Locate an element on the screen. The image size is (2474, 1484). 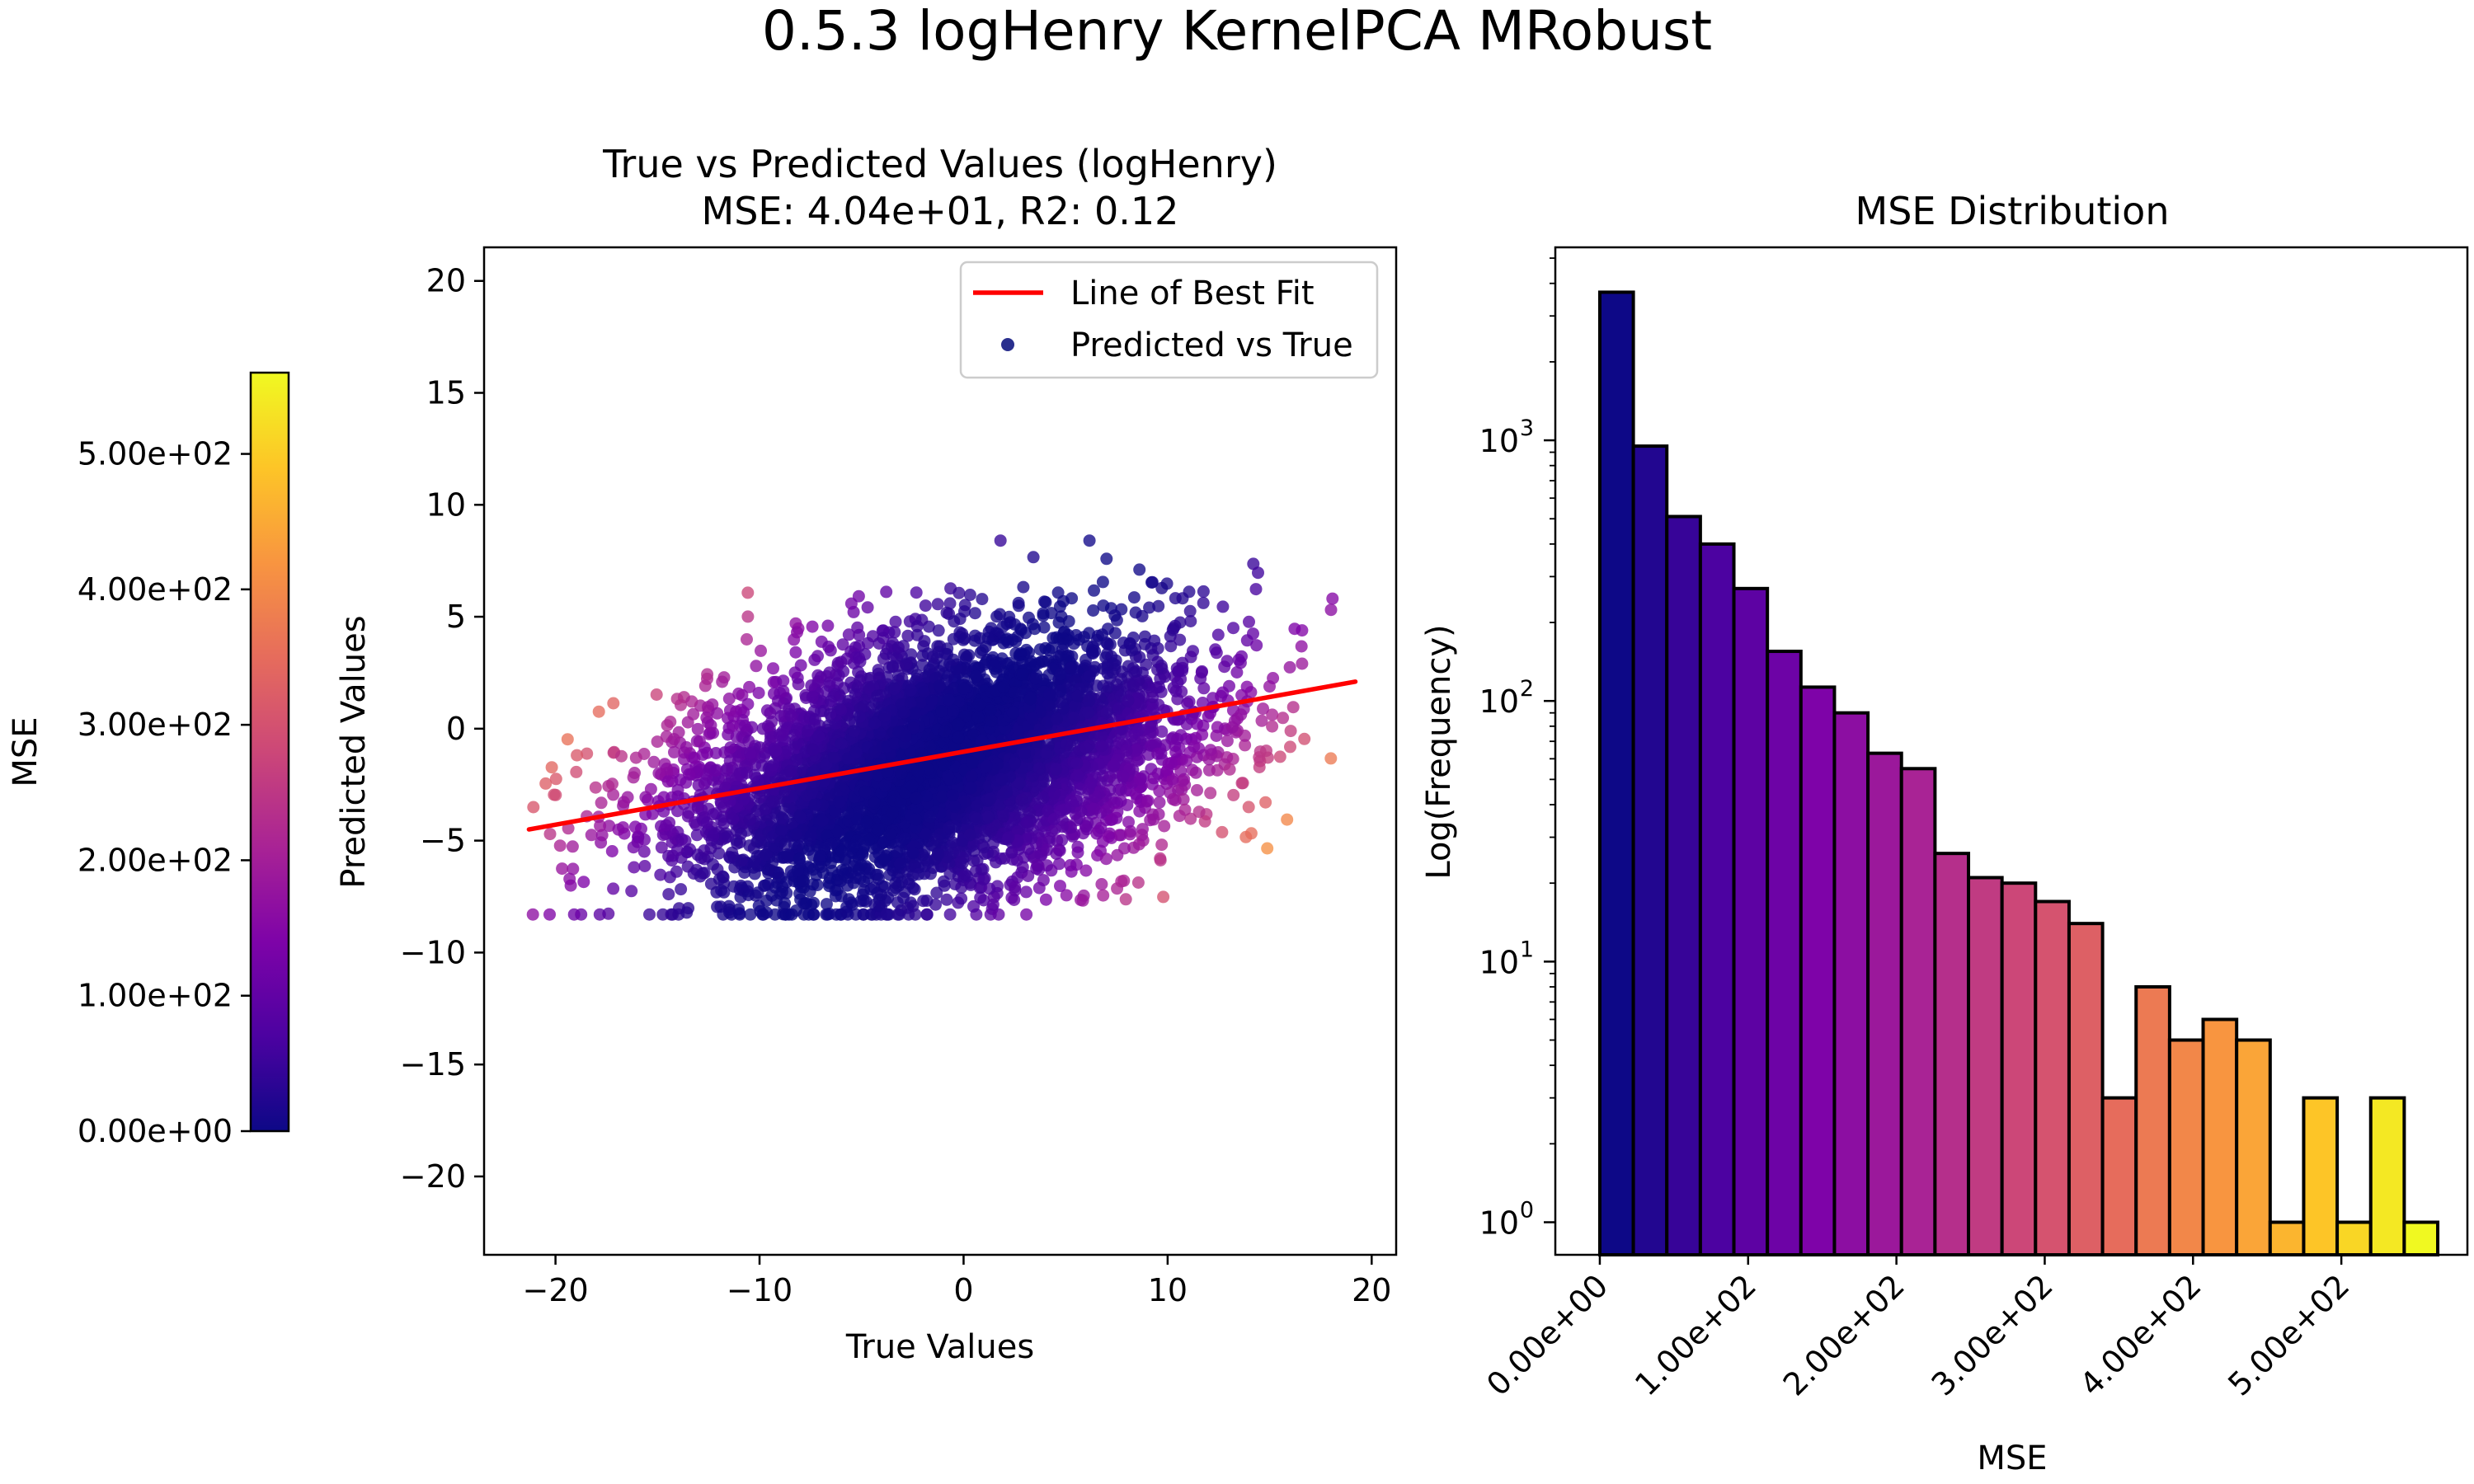
colorbar-tick-label: 1.00e+02 is located at coordinates (155, 996).